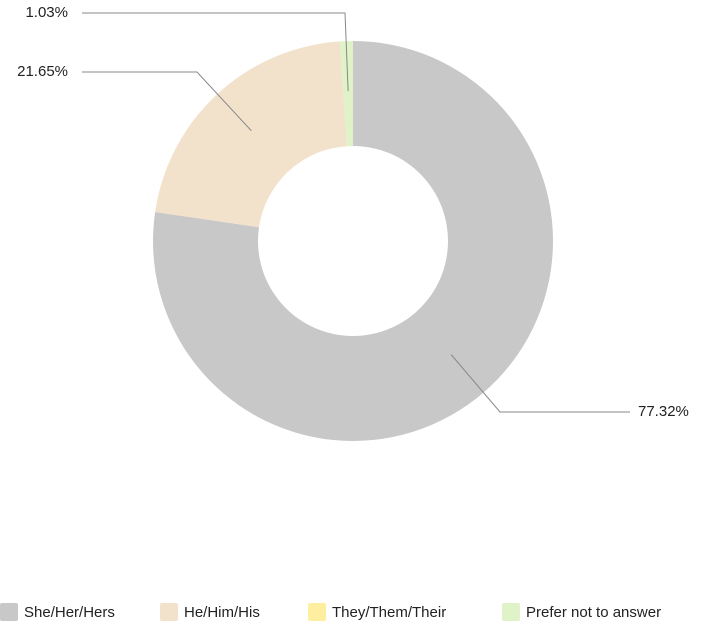  I want to click on legend-label: He/Him/His, so click(222, 612).